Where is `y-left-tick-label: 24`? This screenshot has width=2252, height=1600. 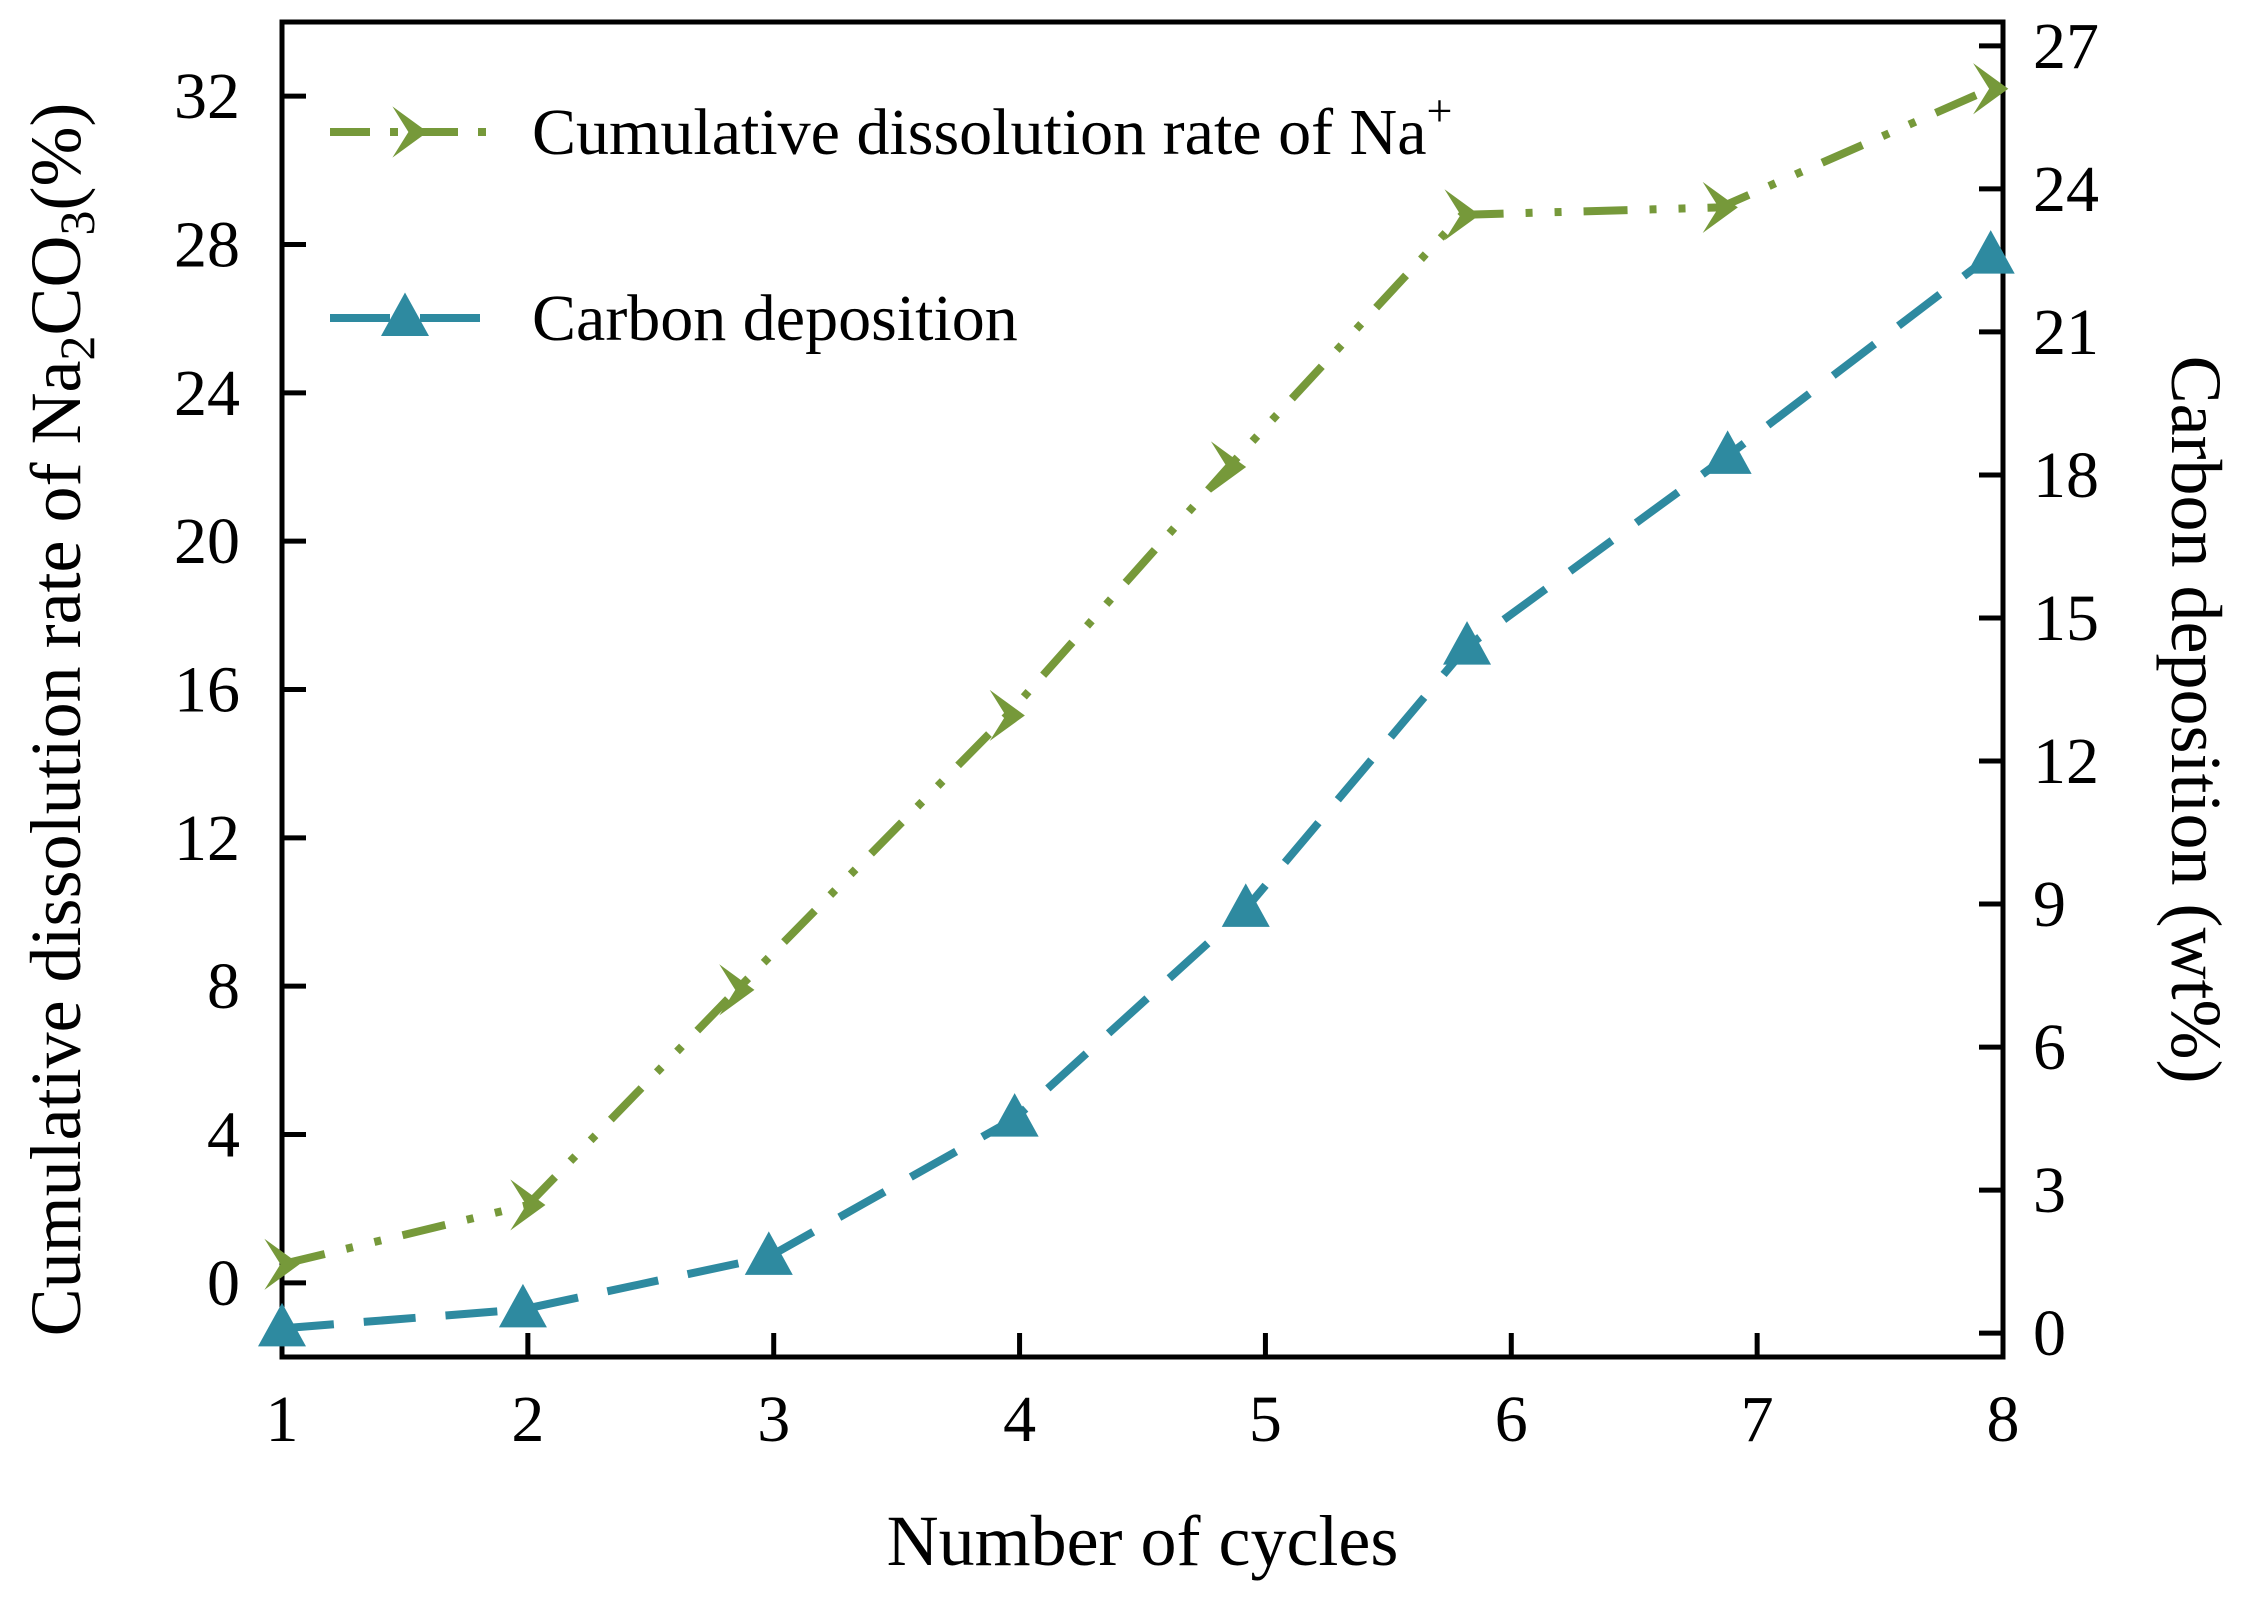
y-left-tick-label: 24 is located at coordinates (207, 393).